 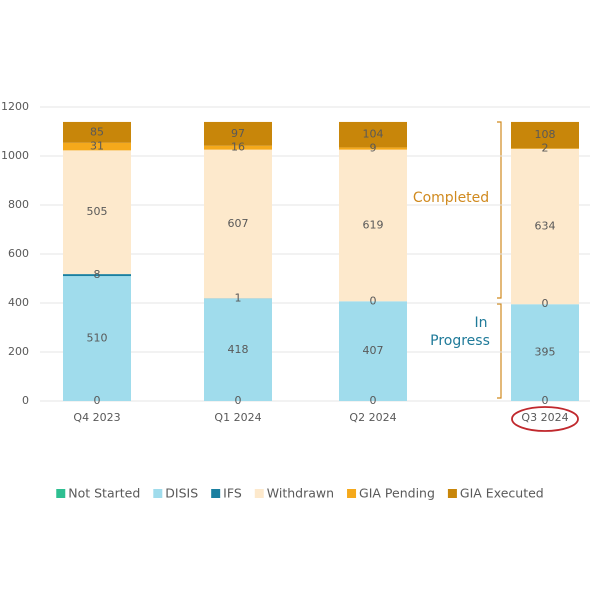 I want to click on legend-label: Withdrawn, so click(x=300, y=493).